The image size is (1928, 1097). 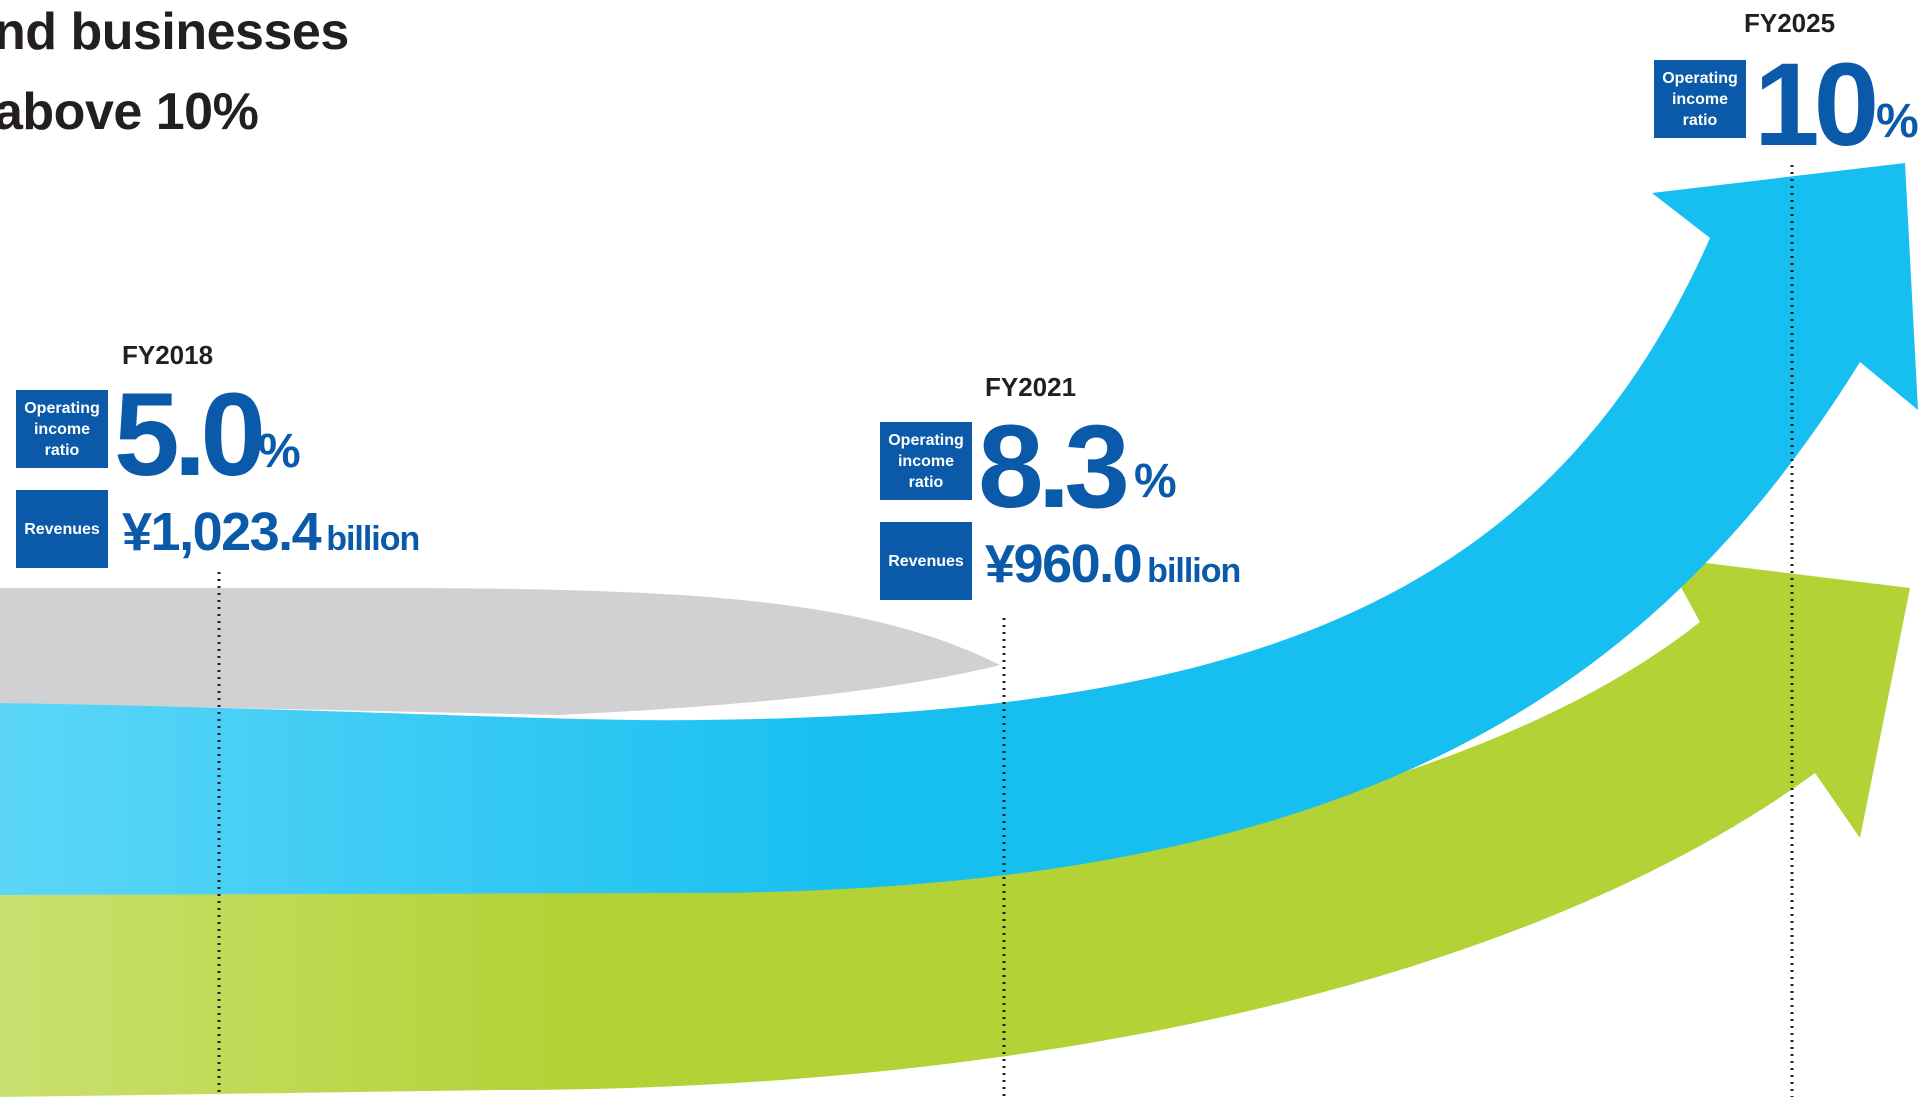 What do you see at coordinates (500, 651) in the screenshot?
I see `gray-band` at bounding box center [500, 651].